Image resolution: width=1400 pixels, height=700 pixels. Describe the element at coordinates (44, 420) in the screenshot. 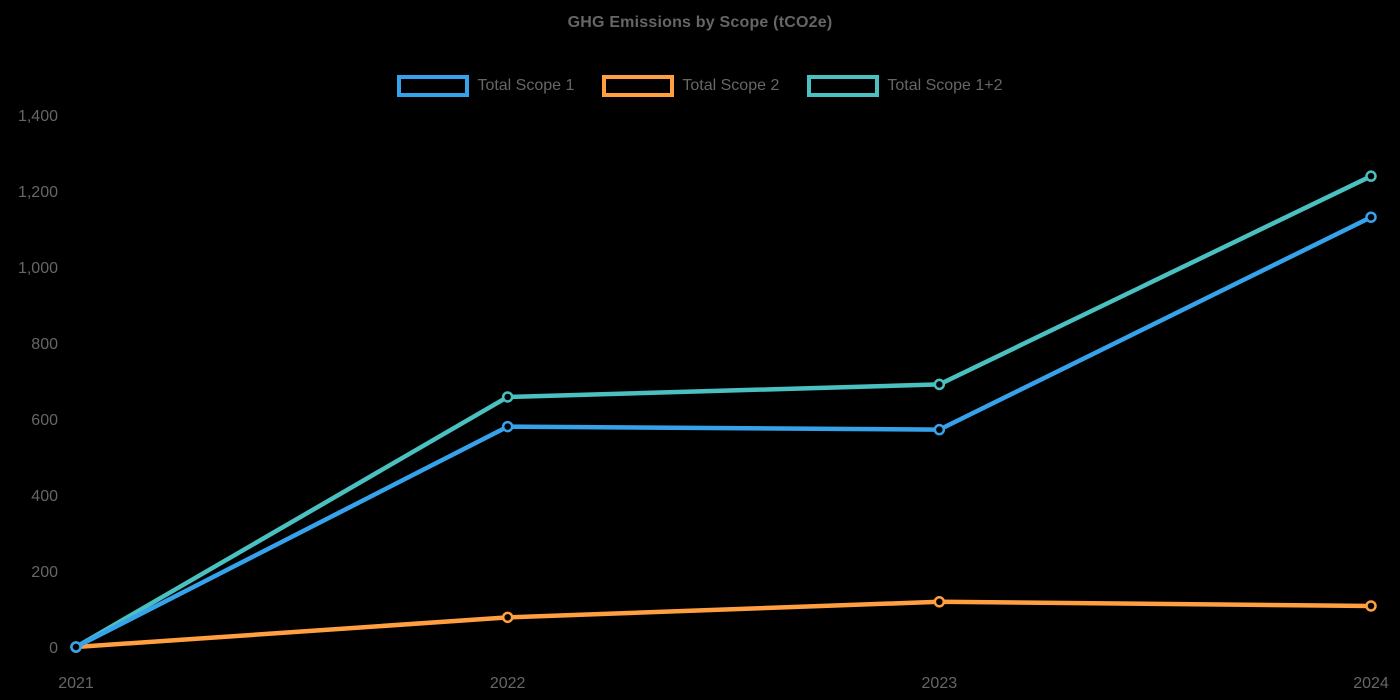

I see `y-axis-tick-label: 600` at that location.